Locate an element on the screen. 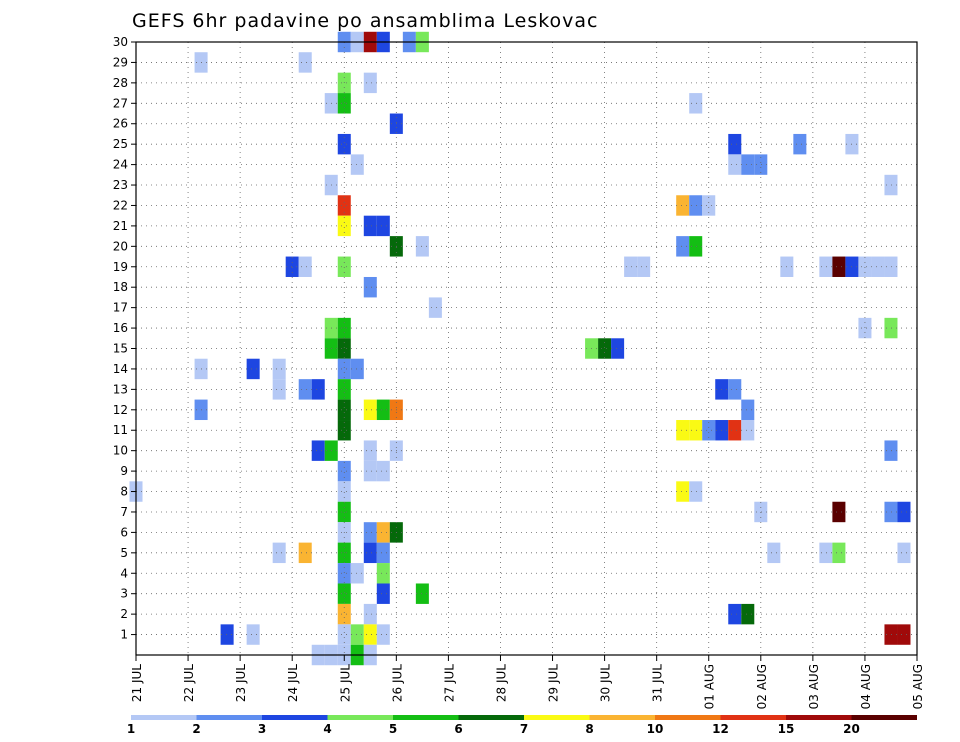  y-tick-label: 23 is located at coordinates (120, 185).